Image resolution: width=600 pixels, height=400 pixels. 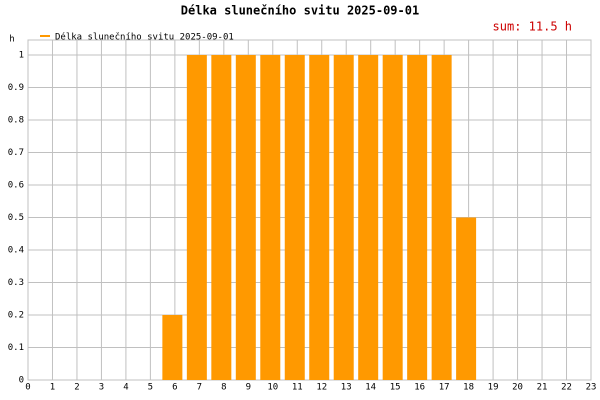 I want to click on x-tick-label: 1, so click(x=52, y=388).